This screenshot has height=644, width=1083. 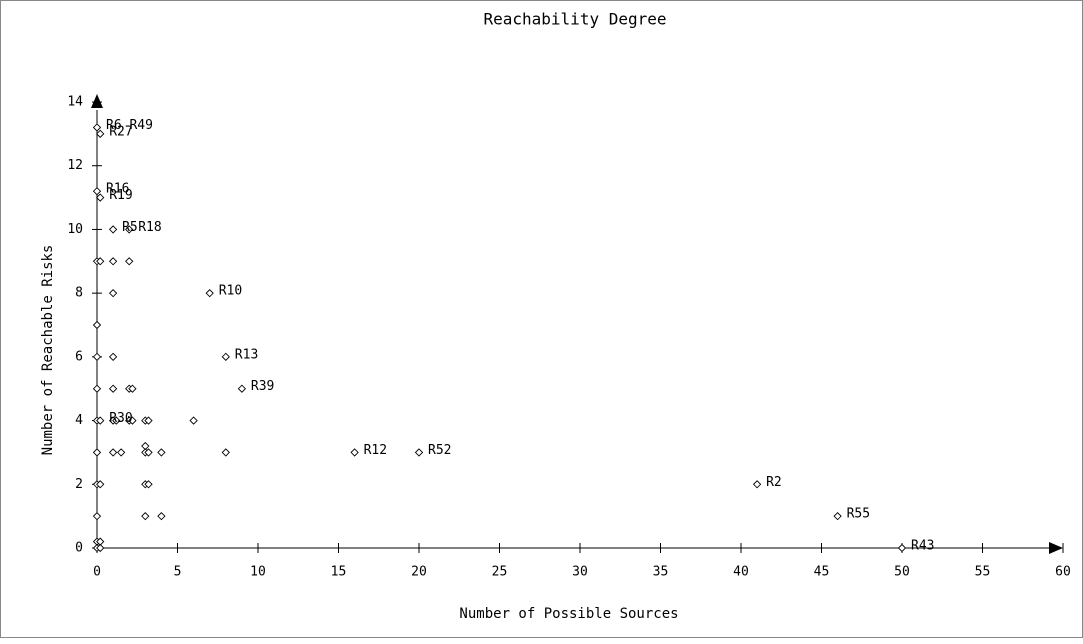 What do you see at coordinates (439, 450) in the screenshot?
I see `point-label: R52` at bounding box center [439, 450].